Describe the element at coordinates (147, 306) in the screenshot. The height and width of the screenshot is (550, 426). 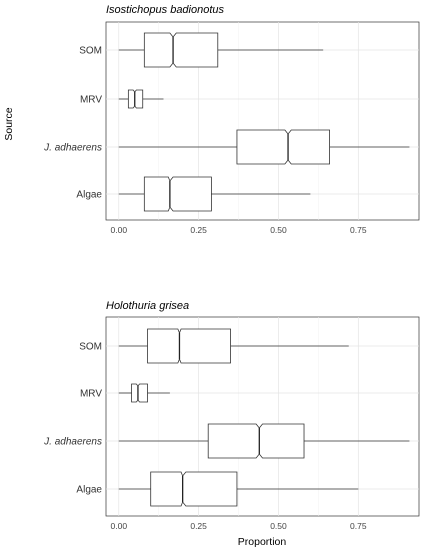
I see `panel-title: Holothuria grisea` at that location.